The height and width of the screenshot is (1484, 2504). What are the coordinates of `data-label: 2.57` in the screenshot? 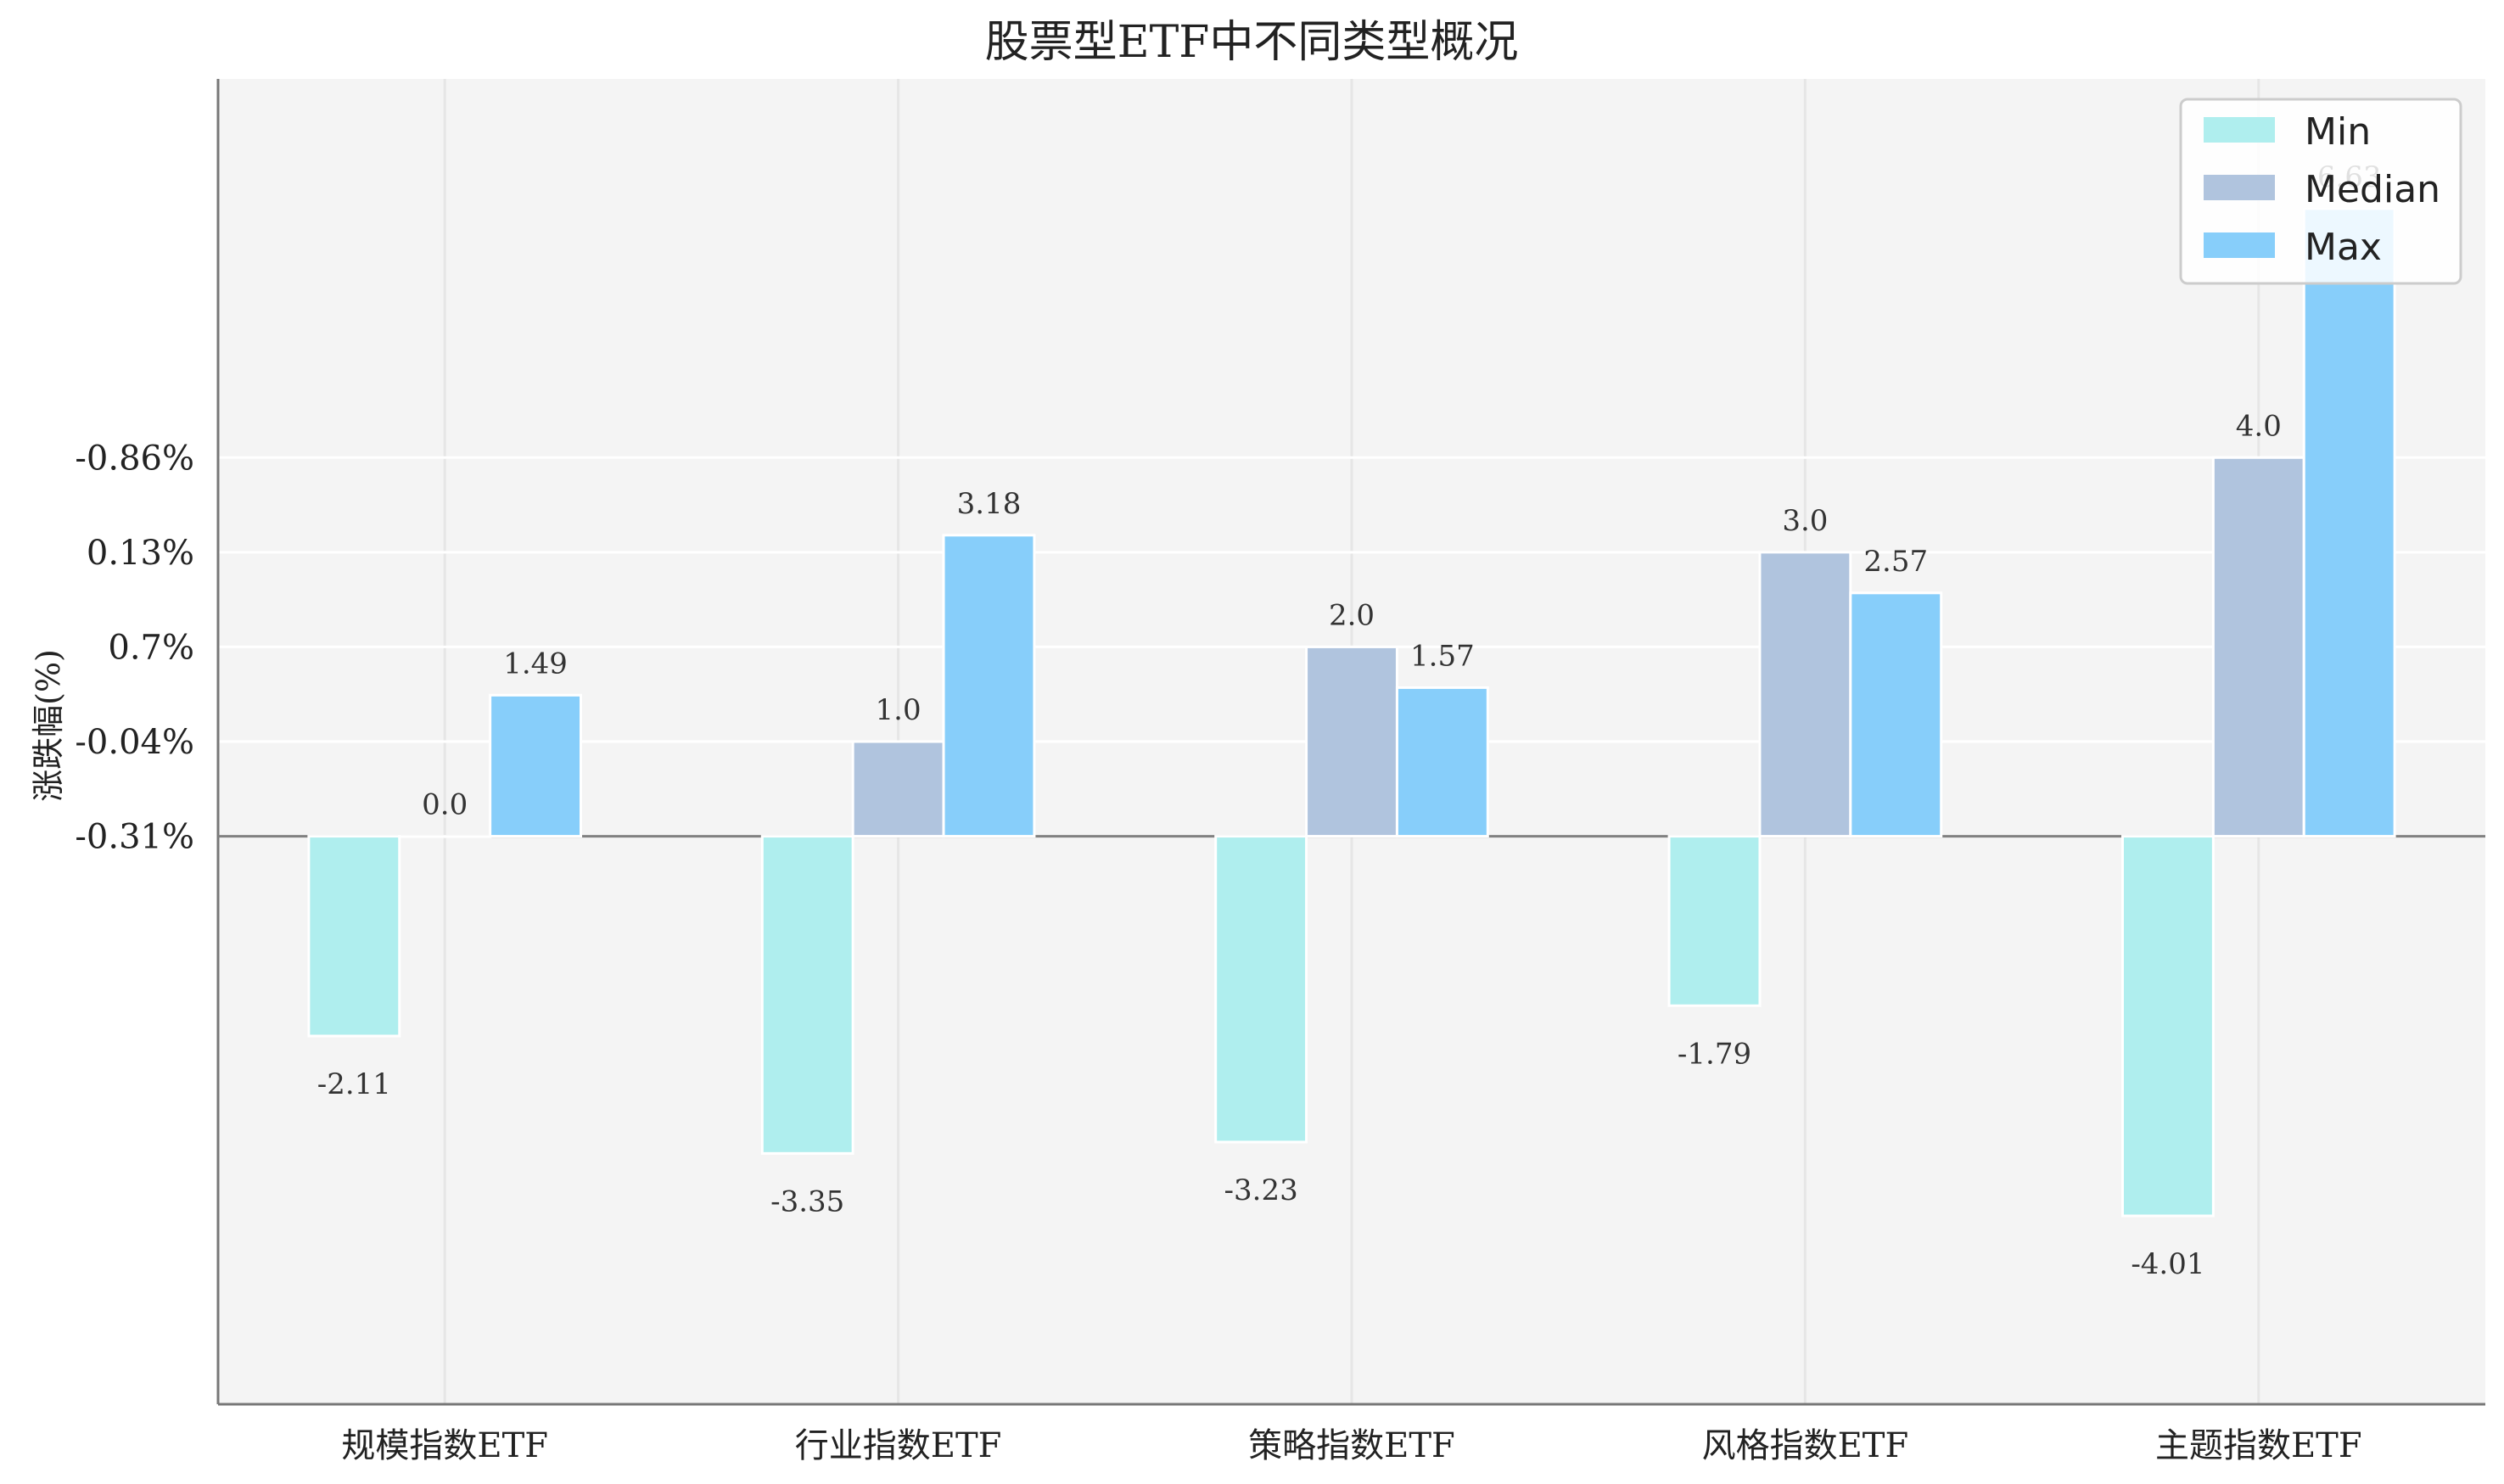 It's located at (1895, 562).